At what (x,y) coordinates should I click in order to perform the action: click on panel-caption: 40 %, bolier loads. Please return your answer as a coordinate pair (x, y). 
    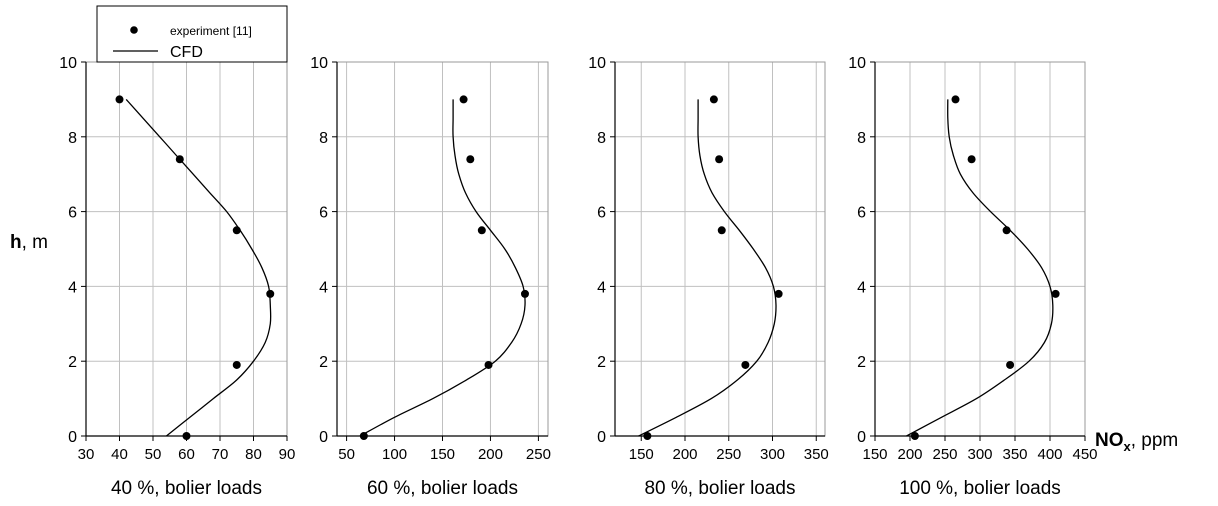
    Looking at the image, I should click on (186, 488).